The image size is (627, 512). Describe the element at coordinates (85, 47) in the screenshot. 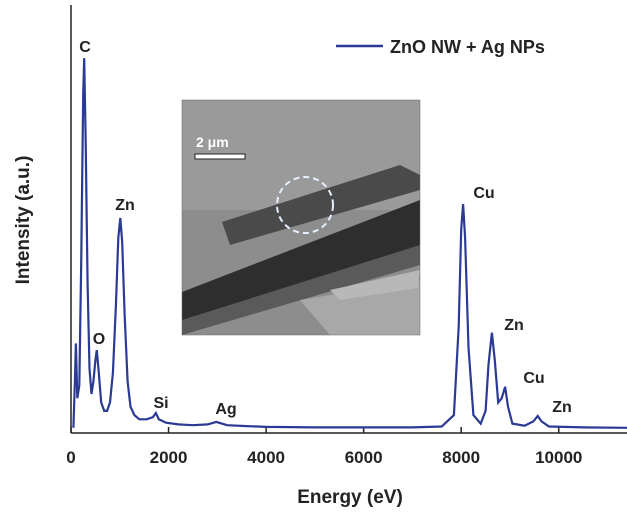

I see `peak-label: C` at that location.